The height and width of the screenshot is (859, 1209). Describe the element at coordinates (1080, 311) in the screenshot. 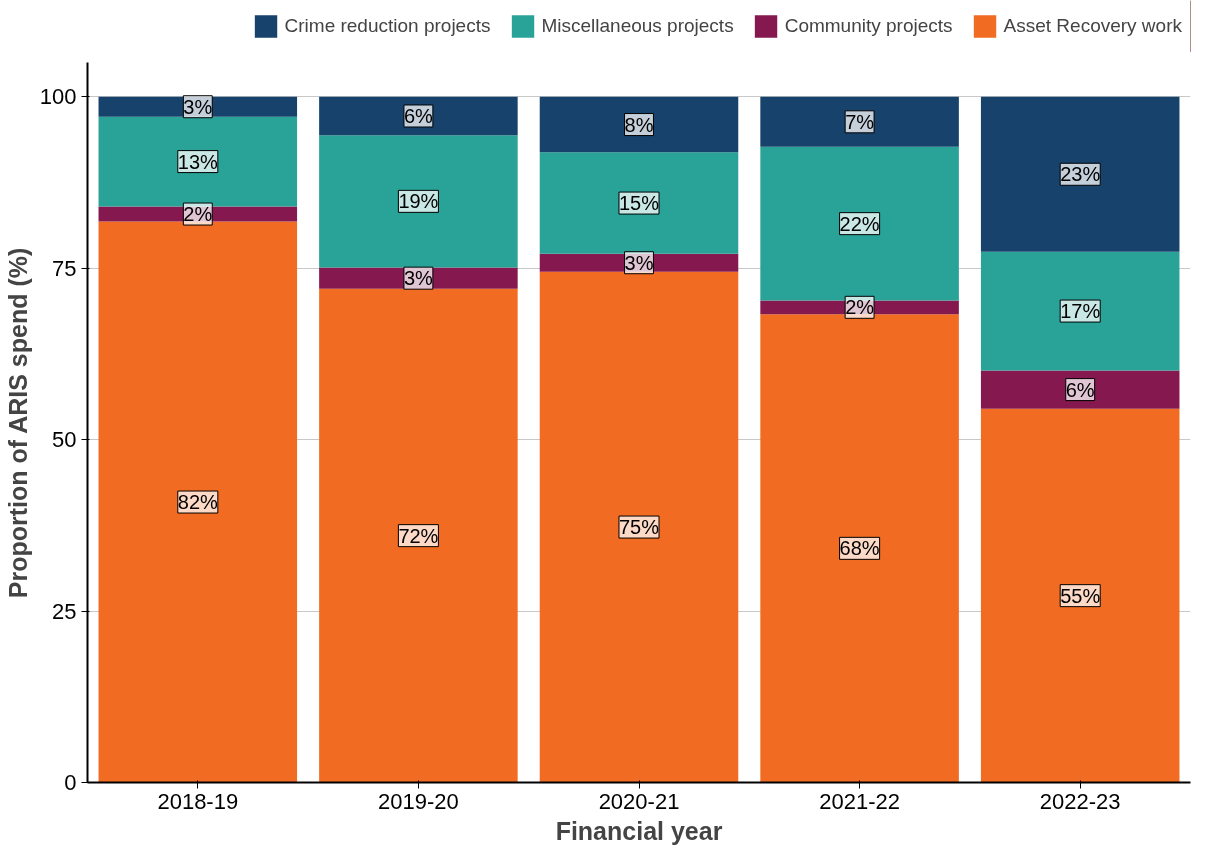

I see `data-label: 17%` at that location.